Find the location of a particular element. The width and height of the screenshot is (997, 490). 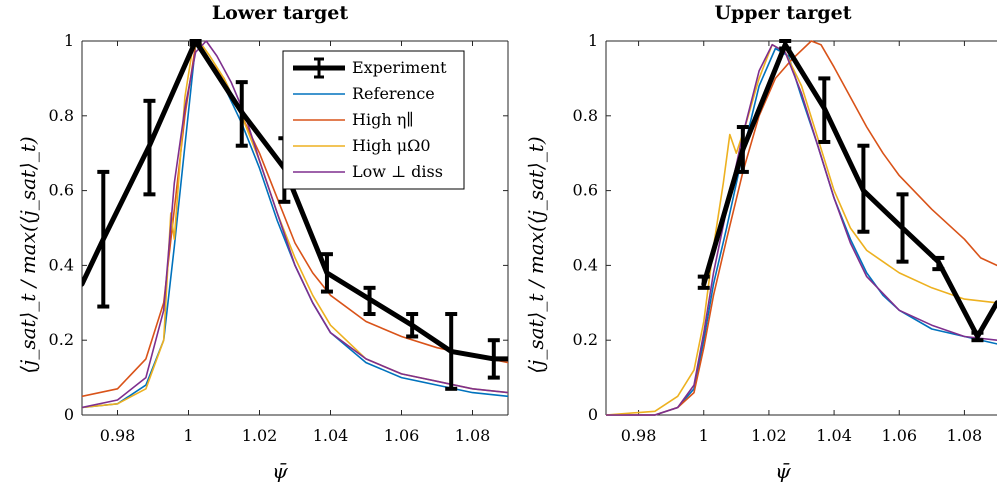

upper-y-tick-label: 0.4 is located at coordinates (585, 264).